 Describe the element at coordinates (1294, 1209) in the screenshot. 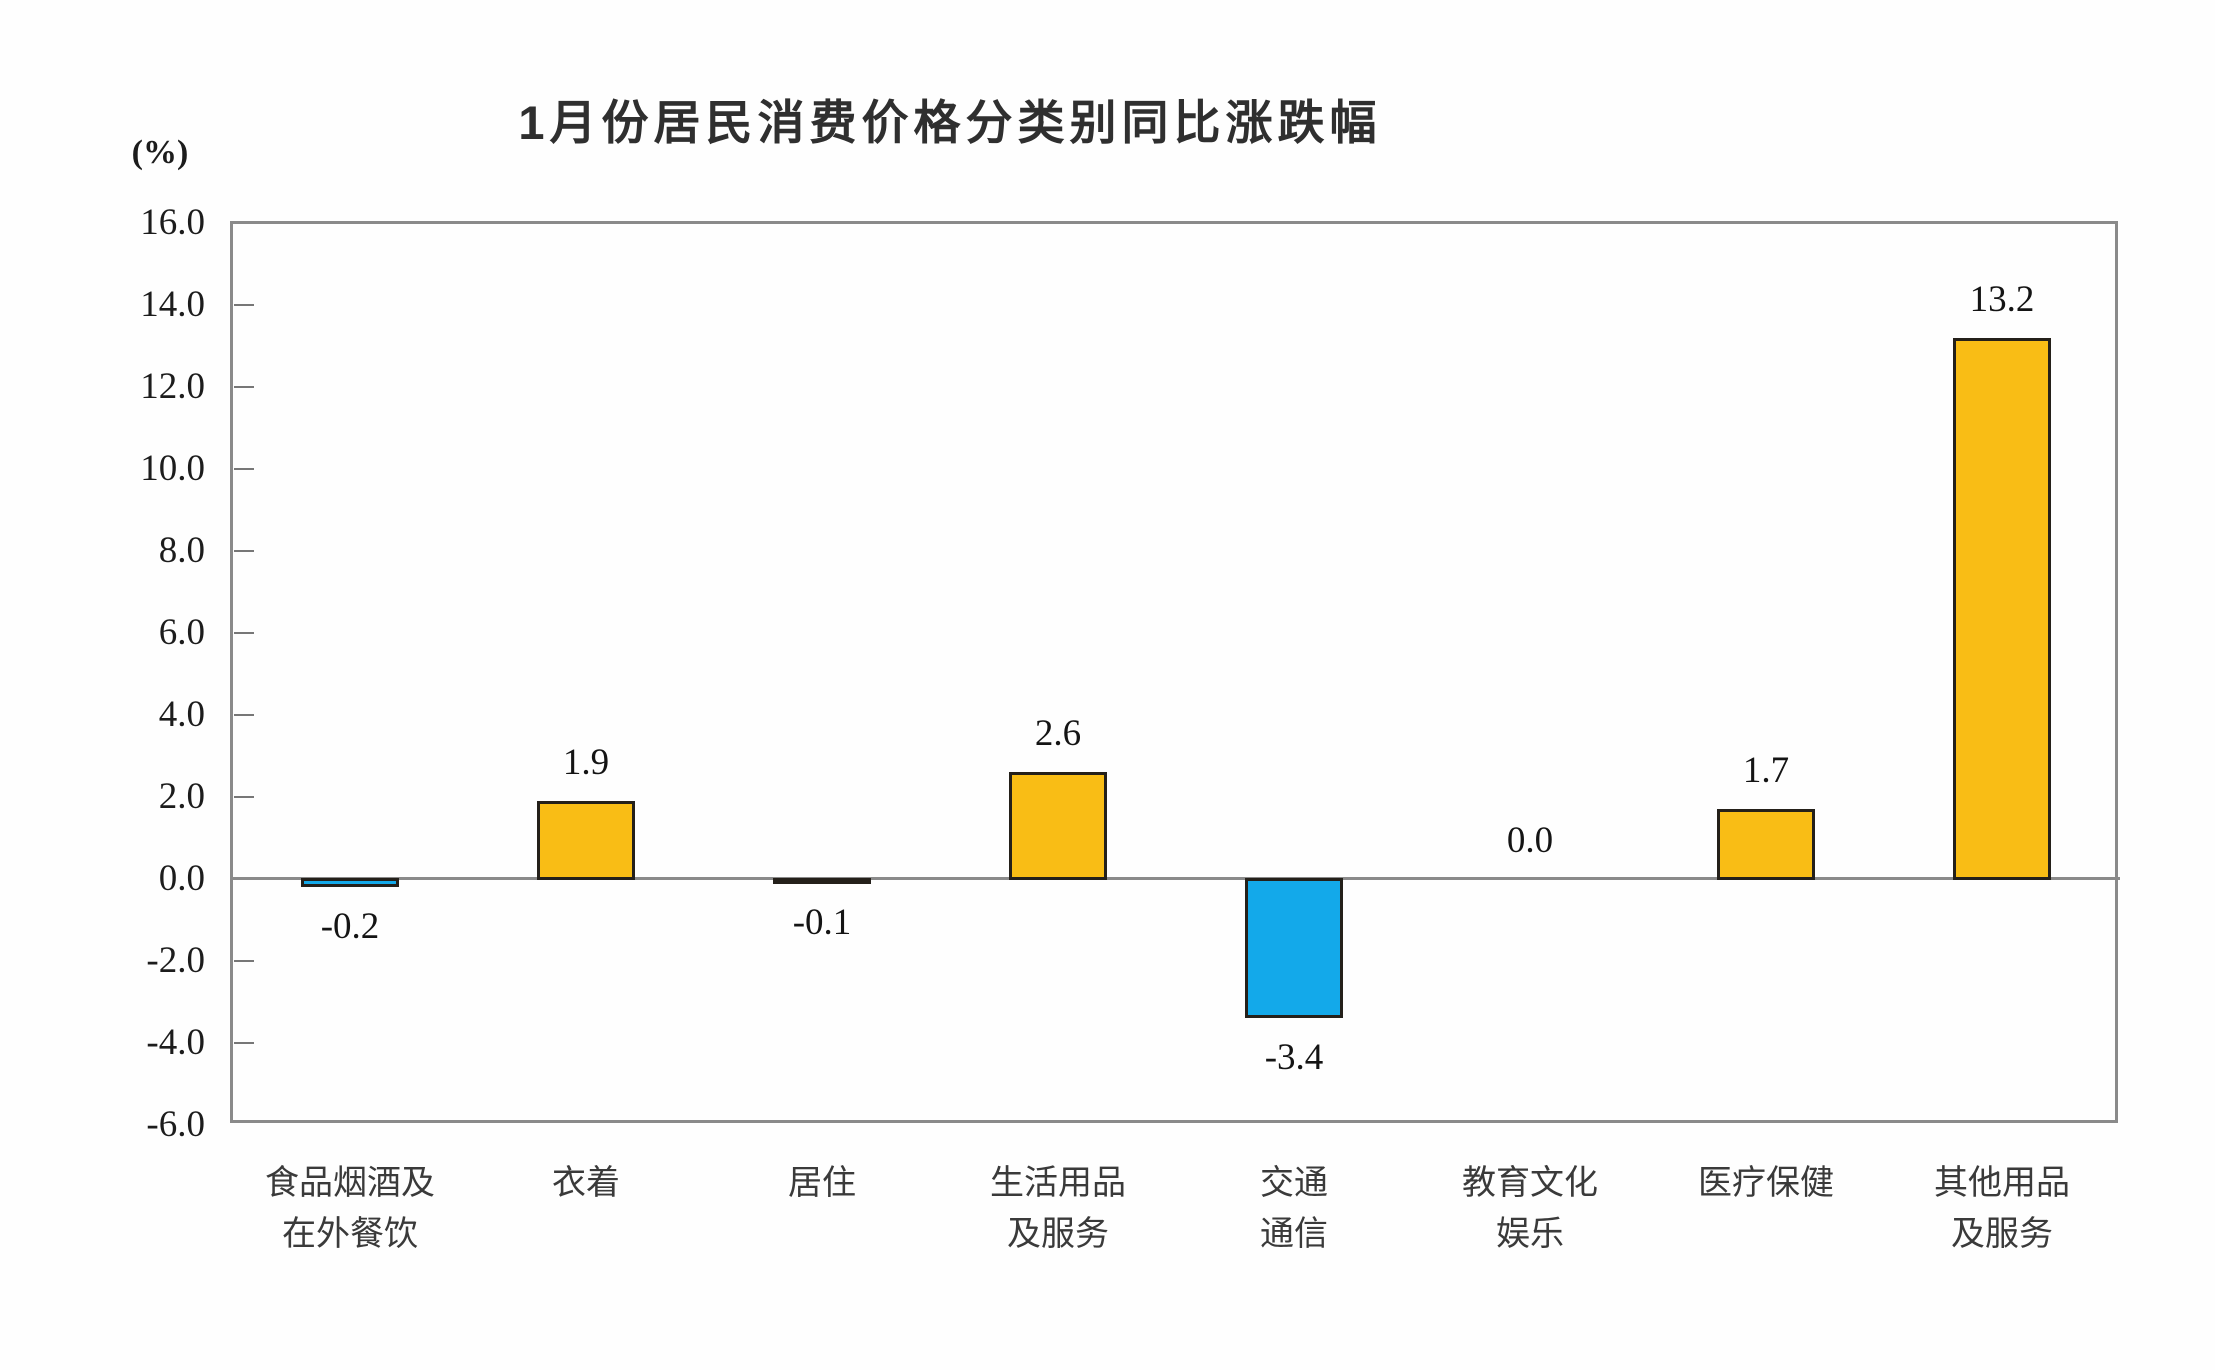

I see `x-category-label: 交通 通信` at that location.